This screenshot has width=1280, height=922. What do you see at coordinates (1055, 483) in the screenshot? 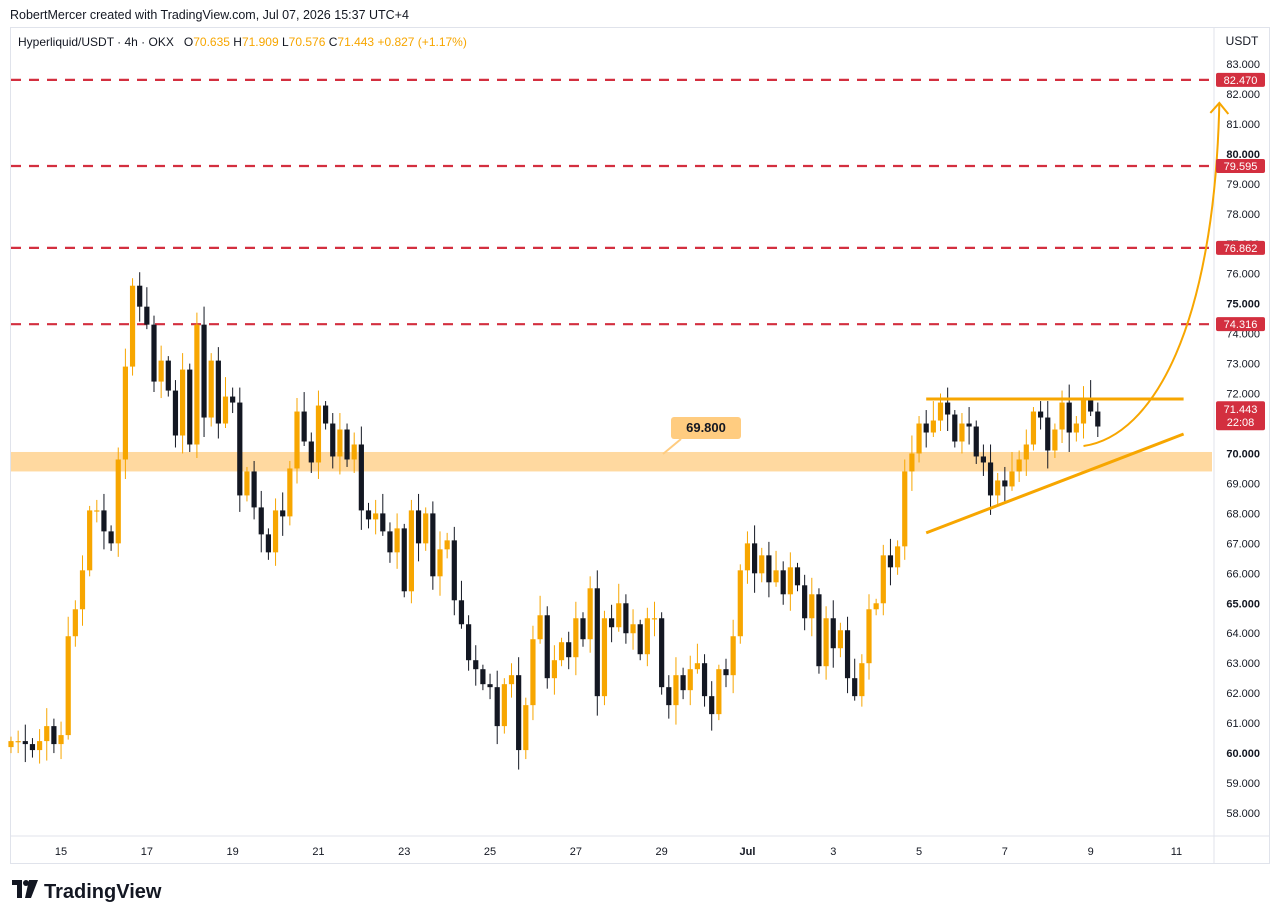
I see `ascending-trendline` at bounding box center [1055, 483].